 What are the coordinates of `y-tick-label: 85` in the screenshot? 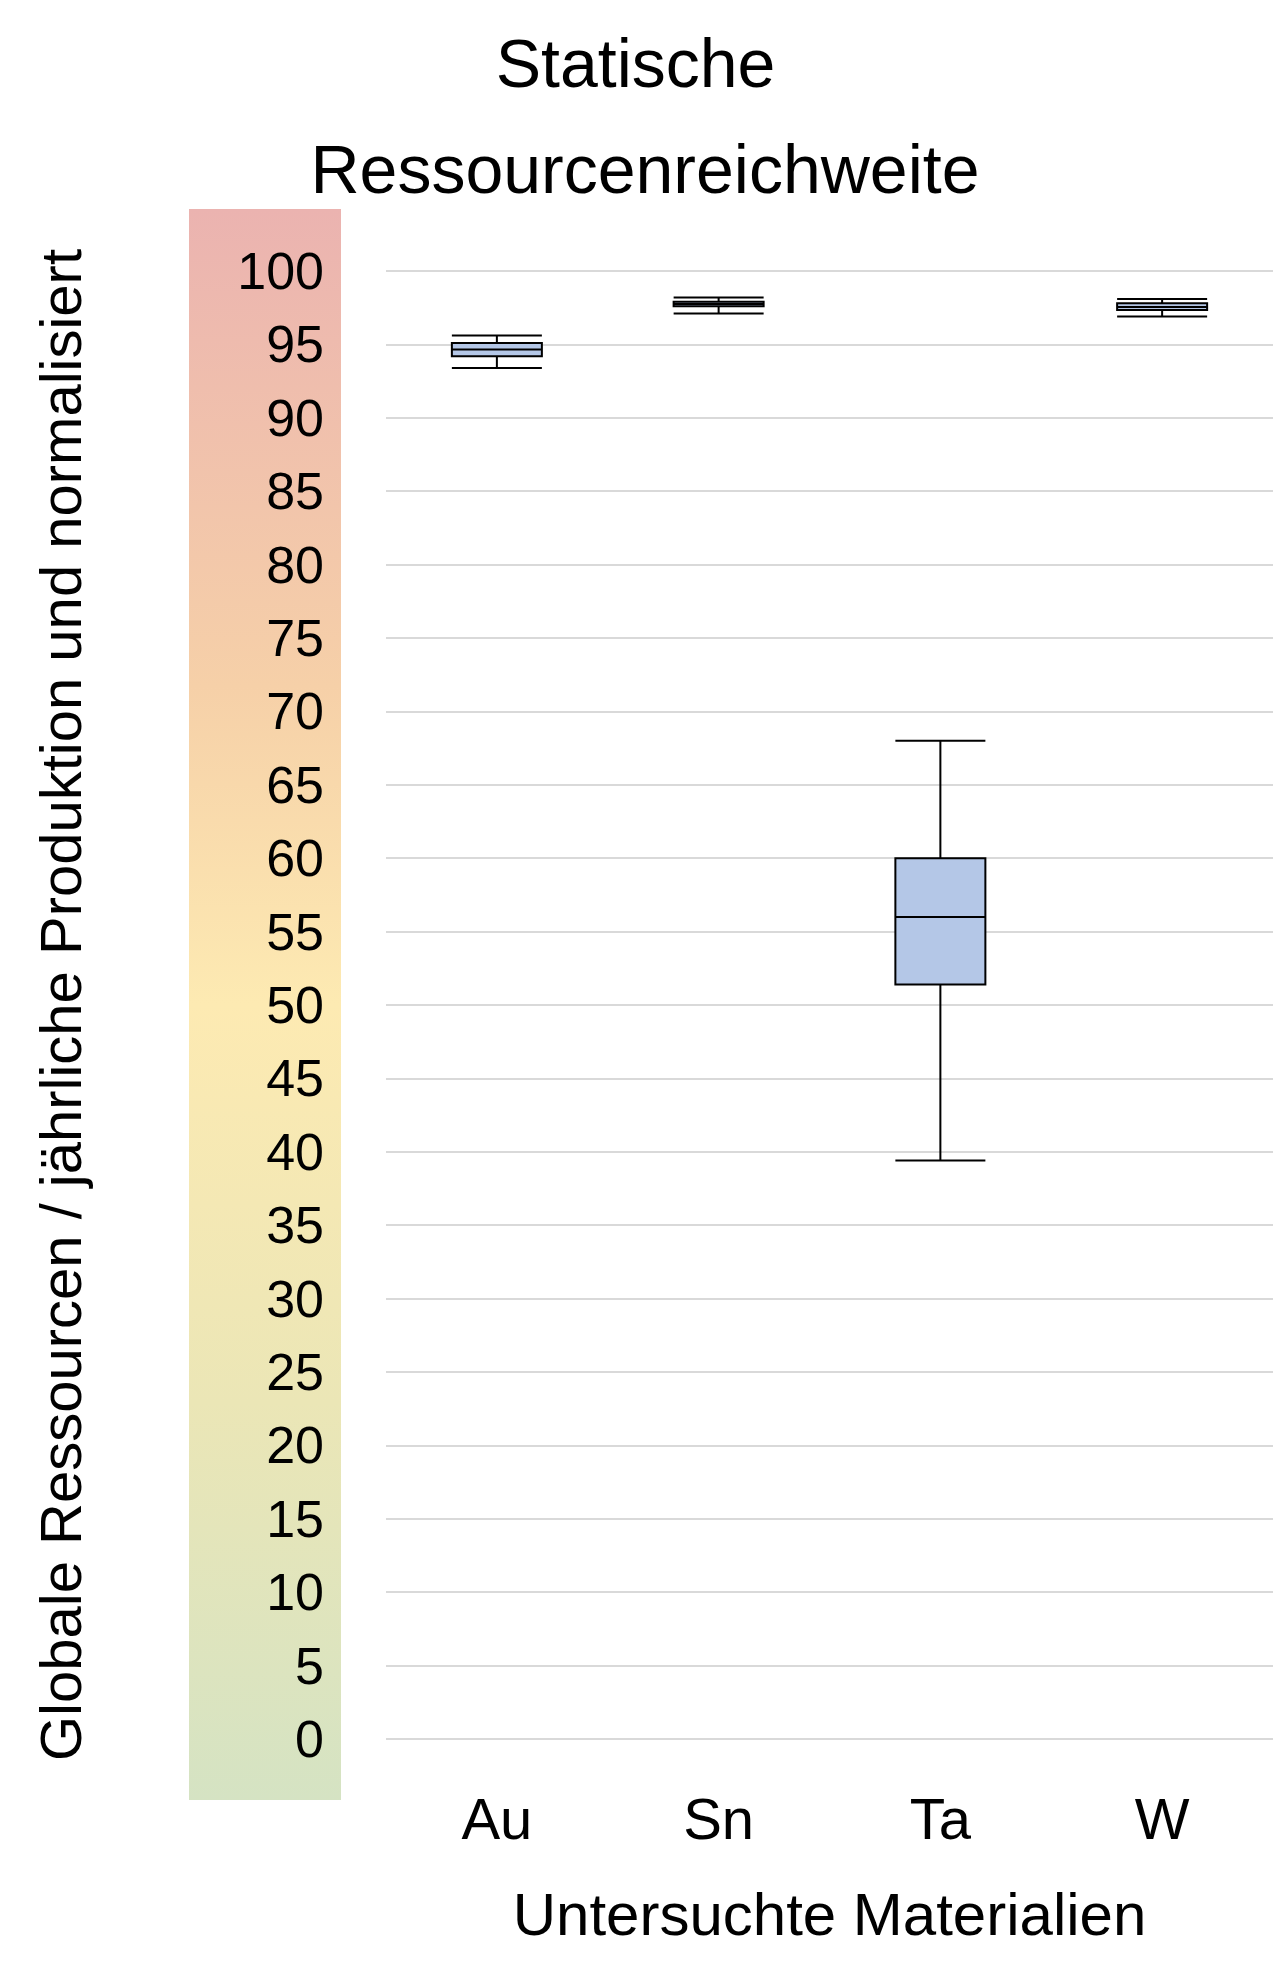 It's located at (295, 491).